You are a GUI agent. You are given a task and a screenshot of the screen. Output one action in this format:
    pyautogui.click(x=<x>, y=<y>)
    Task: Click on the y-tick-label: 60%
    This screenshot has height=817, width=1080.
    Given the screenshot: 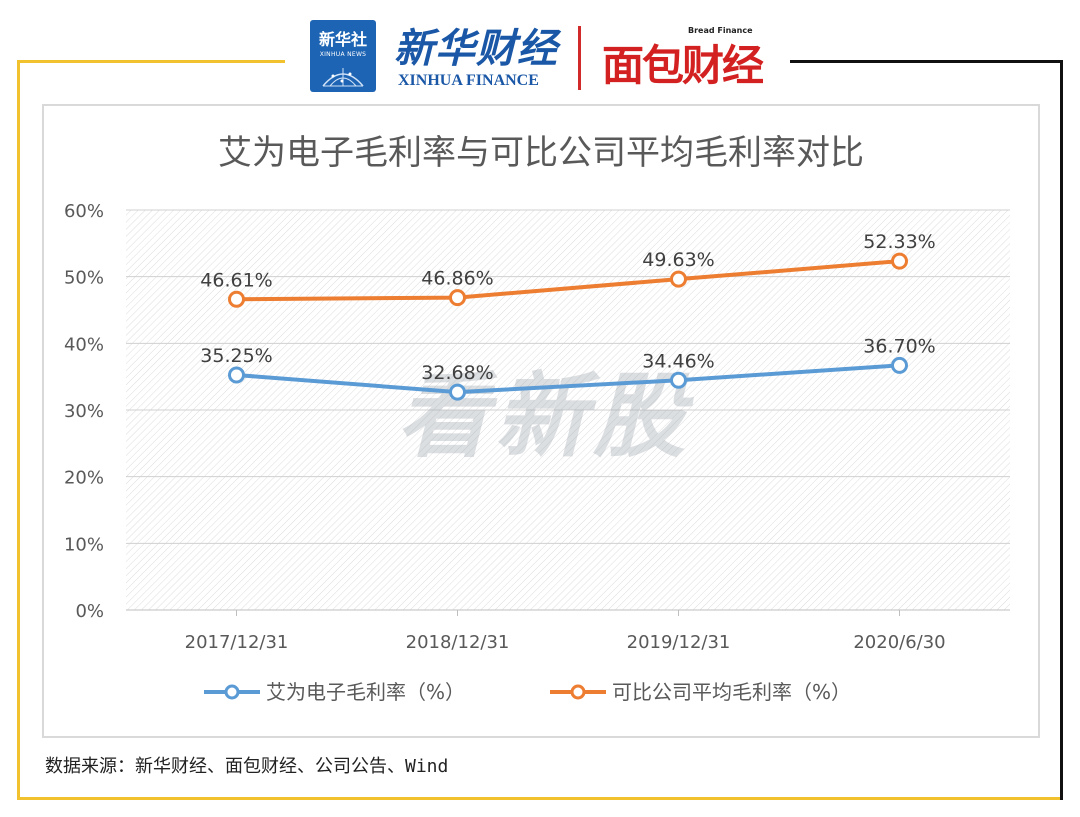 What is the action you would take?
    pyautogui.click(x=84, y=211)
    